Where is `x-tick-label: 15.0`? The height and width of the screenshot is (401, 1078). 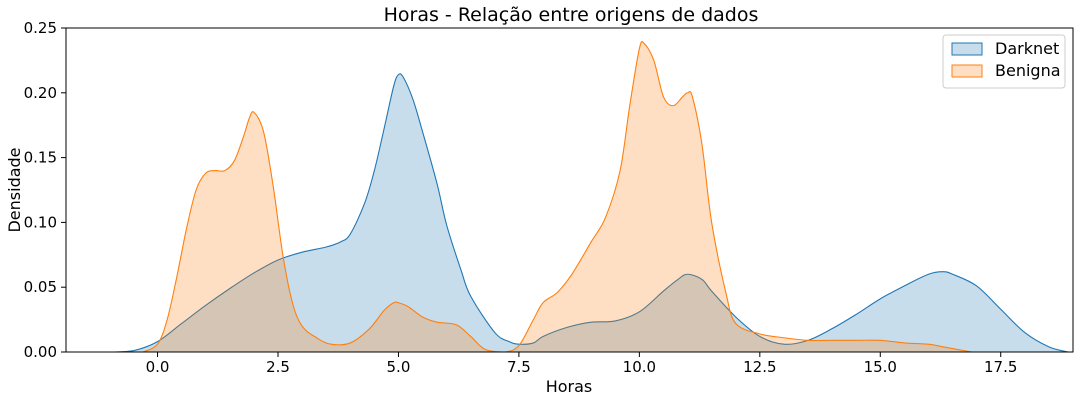 x-tick-label: 15.0 is located at coordinates (880, 367).